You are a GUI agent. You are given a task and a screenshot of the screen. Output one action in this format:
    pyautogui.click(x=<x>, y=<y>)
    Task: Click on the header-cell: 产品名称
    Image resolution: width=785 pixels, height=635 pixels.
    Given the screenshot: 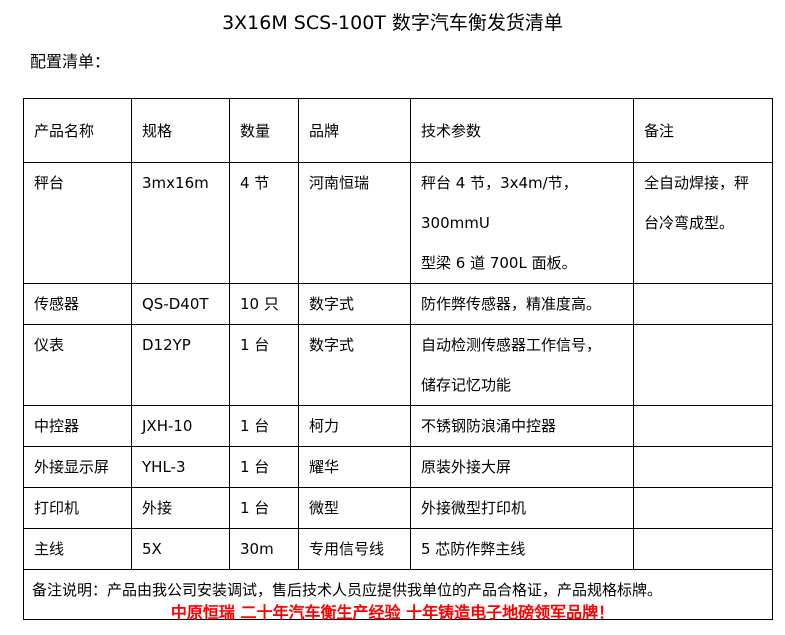 What is the action you would take?
    pyautogui.click(x=77, y=130)
    